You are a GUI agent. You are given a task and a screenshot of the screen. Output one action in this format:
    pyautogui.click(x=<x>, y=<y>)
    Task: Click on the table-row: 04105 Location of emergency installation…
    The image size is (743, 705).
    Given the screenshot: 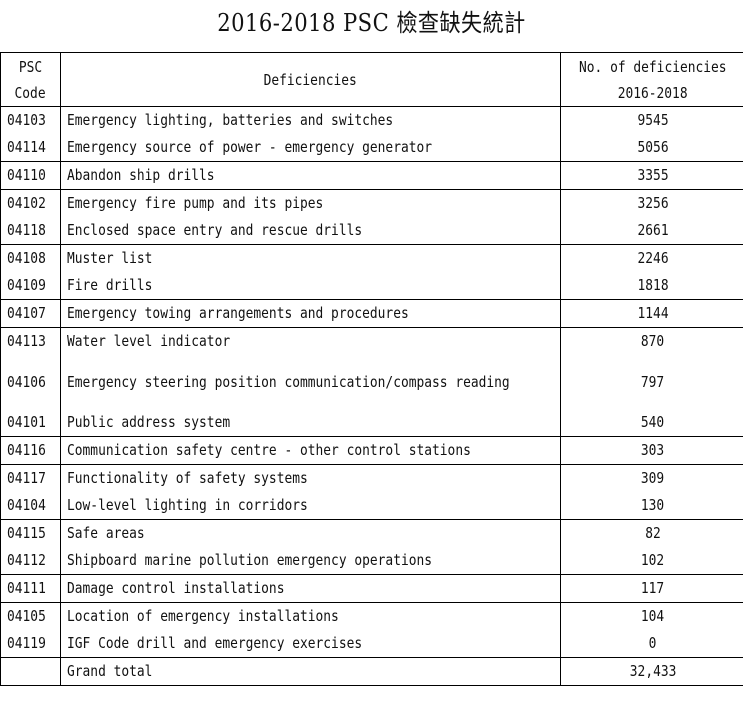 What is the action you would take?
    pyautogui.click(x=371, y=616)
    